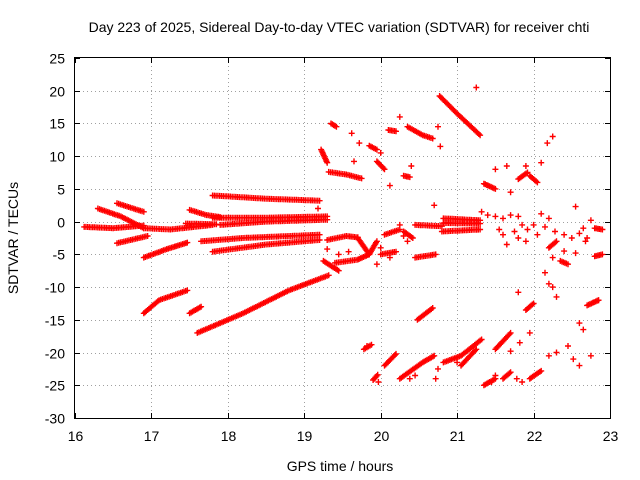 This screenshot has width=640, height=480. What do you see at coordinates (55, 321) in the screenshot?
I see `y-tick-label: -15` at bounding box center [55, 321].